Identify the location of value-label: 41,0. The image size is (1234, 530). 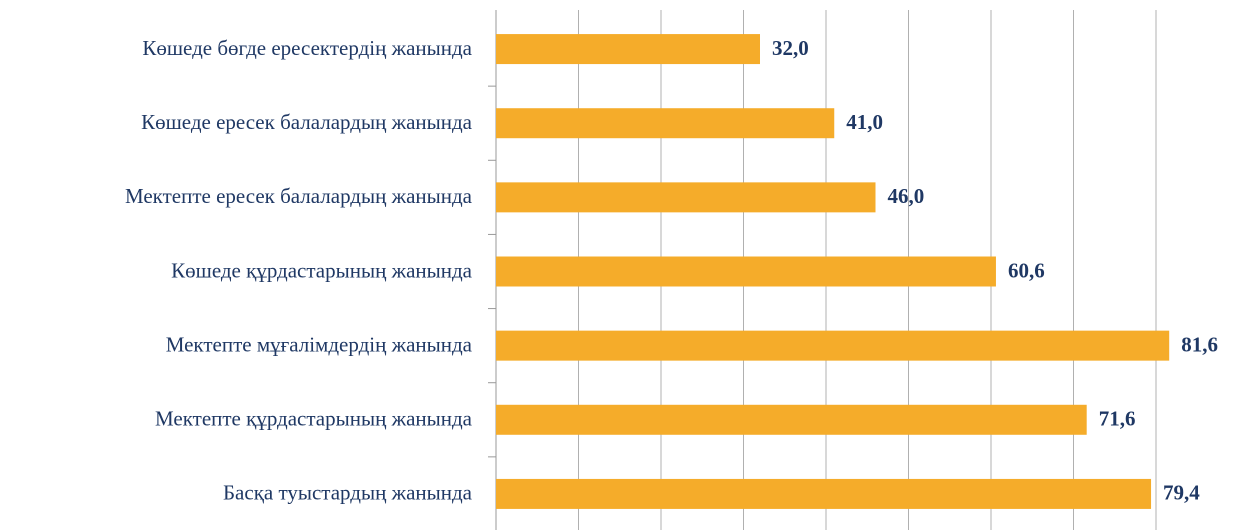
(864, 122).